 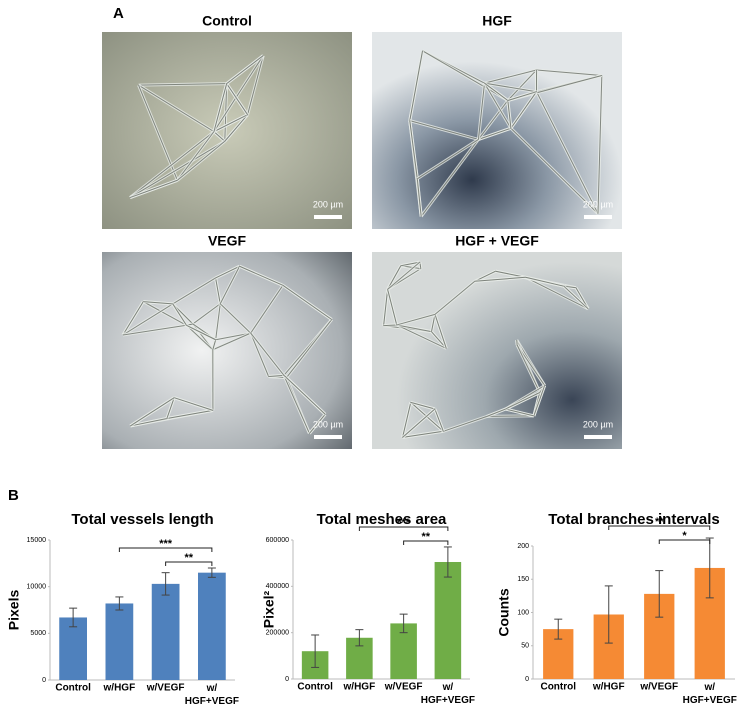 What do you see at coordinates (523, 579) in the screenshot?
I see `y-tick-label: 150` at bounding box center [523, 579].